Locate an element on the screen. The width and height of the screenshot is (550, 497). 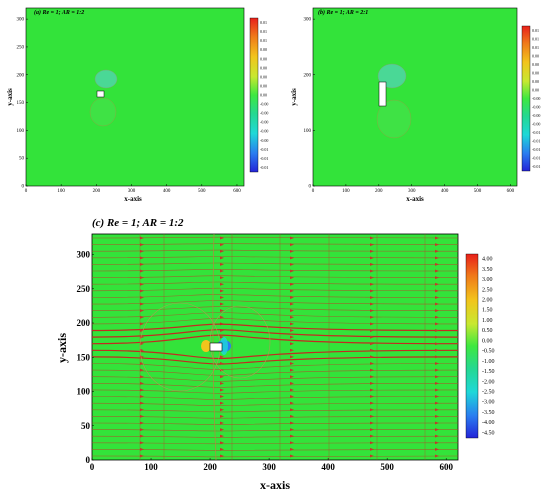
panel-a-x-tick-label: 0 is located at coordinates (26, 191).